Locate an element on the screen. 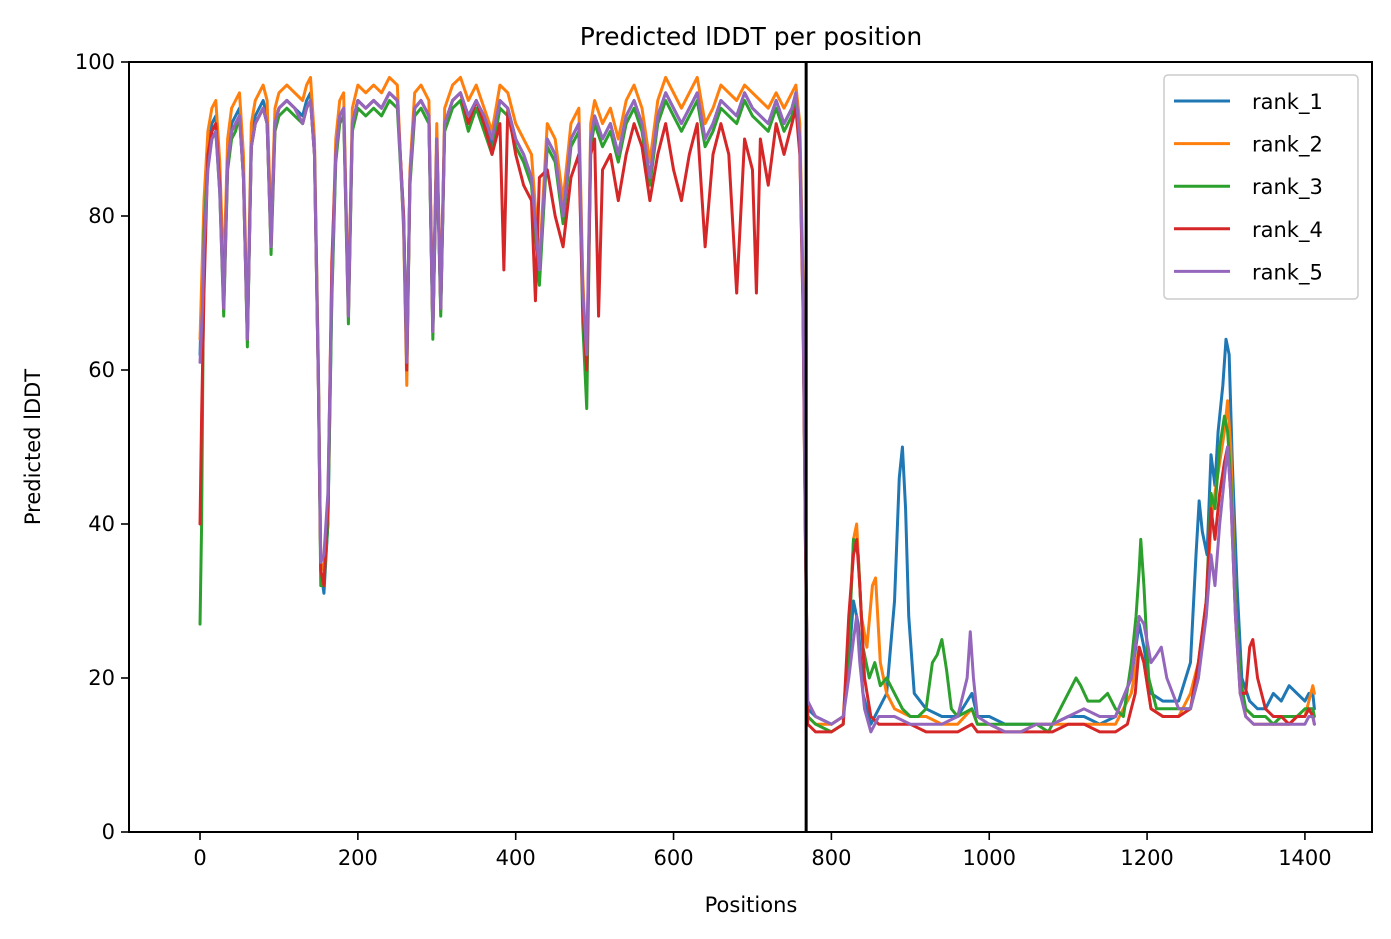 The width and height of the screenshot is (1391, 939). legend-label-rank_3: rank_3 is located at coordinates (1287, 187).